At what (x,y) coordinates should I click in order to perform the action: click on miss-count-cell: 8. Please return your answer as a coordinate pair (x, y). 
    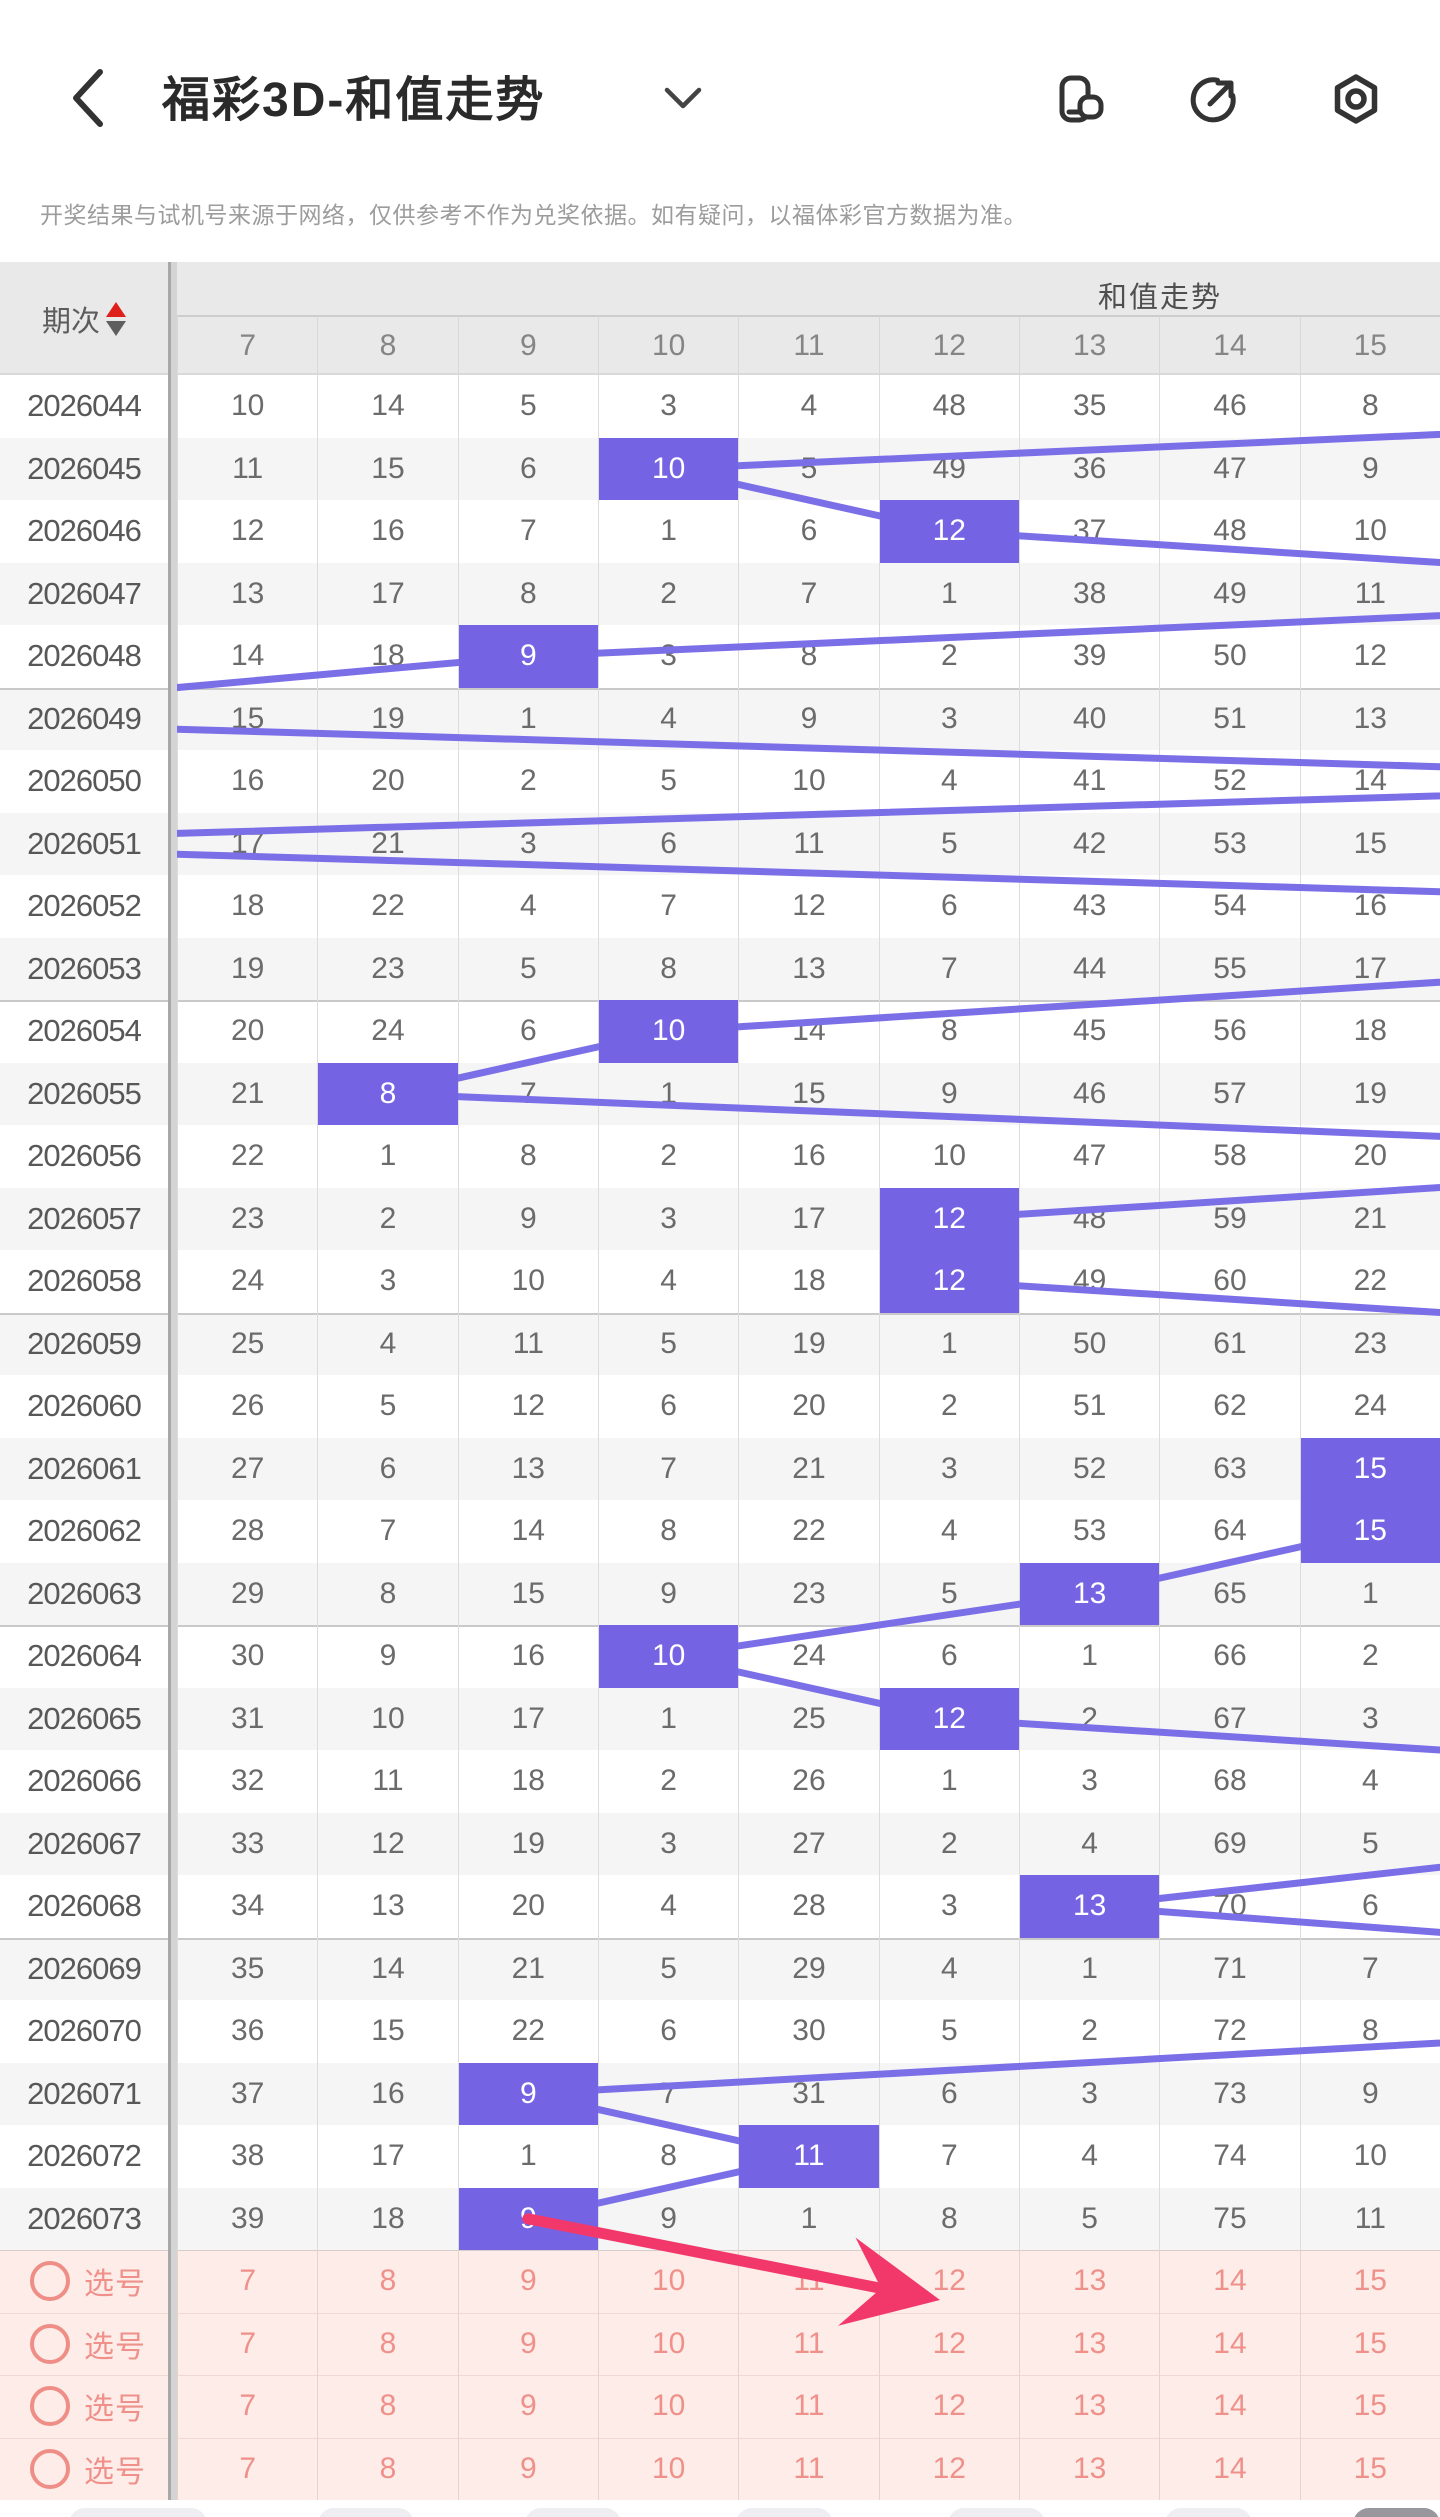
    Looking at the image, I should click on (527, 593).